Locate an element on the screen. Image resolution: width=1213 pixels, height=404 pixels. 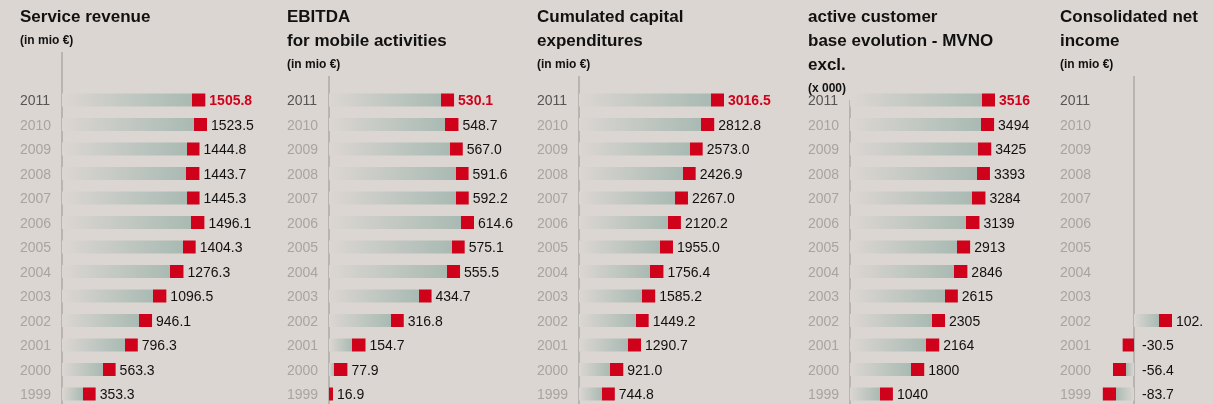
data-label: 2120.2 is located at coordinates (706, 222).